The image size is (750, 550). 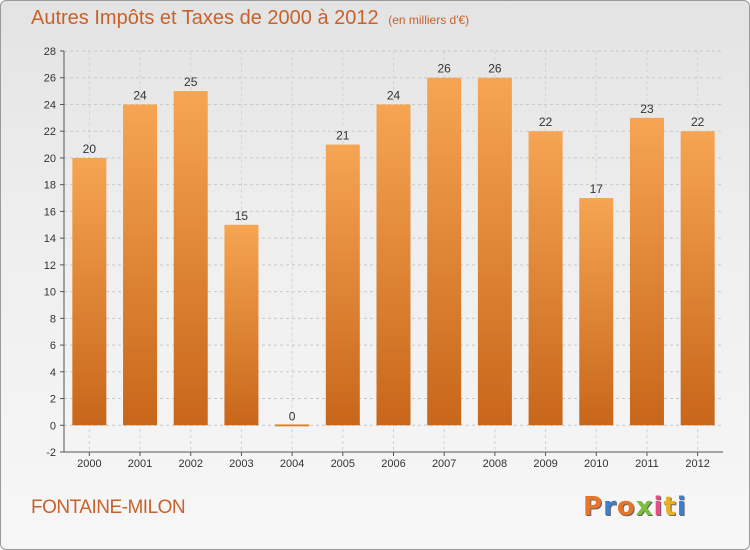 I want to click on x-tick-label: 2011, so click(x=647, y=464).